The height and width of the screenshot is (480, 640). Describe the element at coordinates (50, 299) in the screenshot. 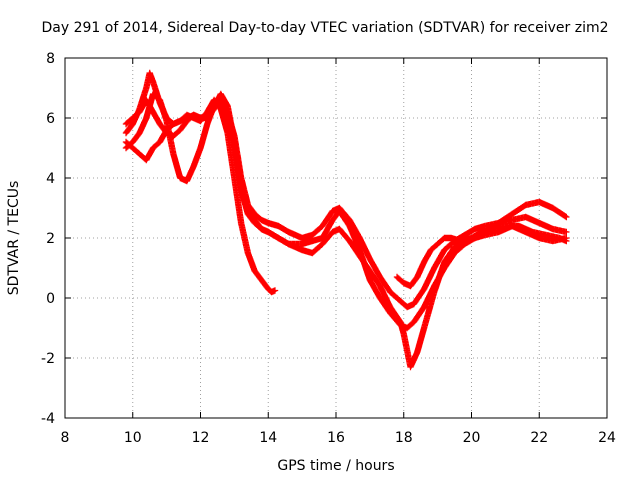

I see `y-tick-label: 0` at that location.